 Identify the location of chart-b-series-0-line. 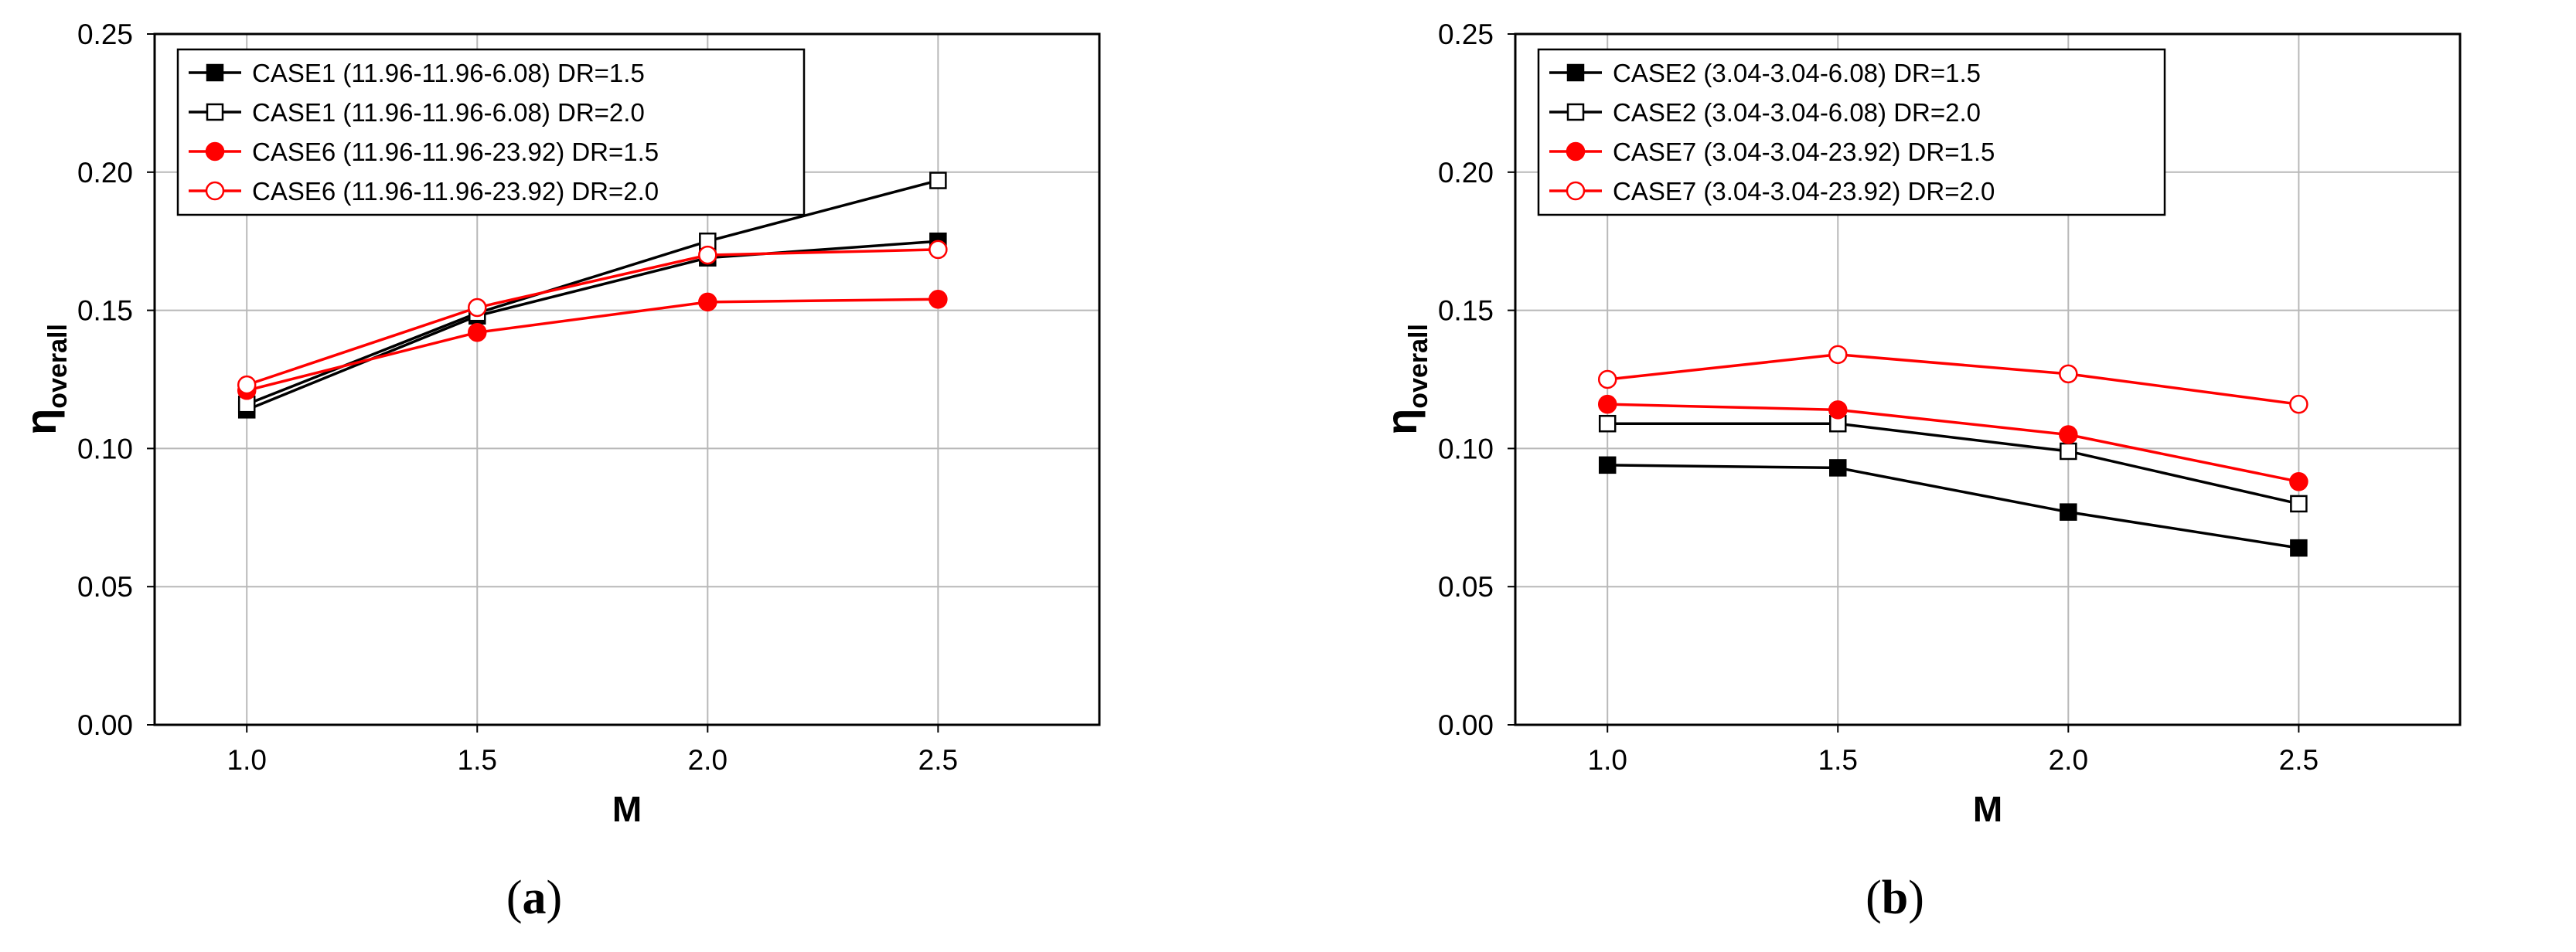
(1953, 506).